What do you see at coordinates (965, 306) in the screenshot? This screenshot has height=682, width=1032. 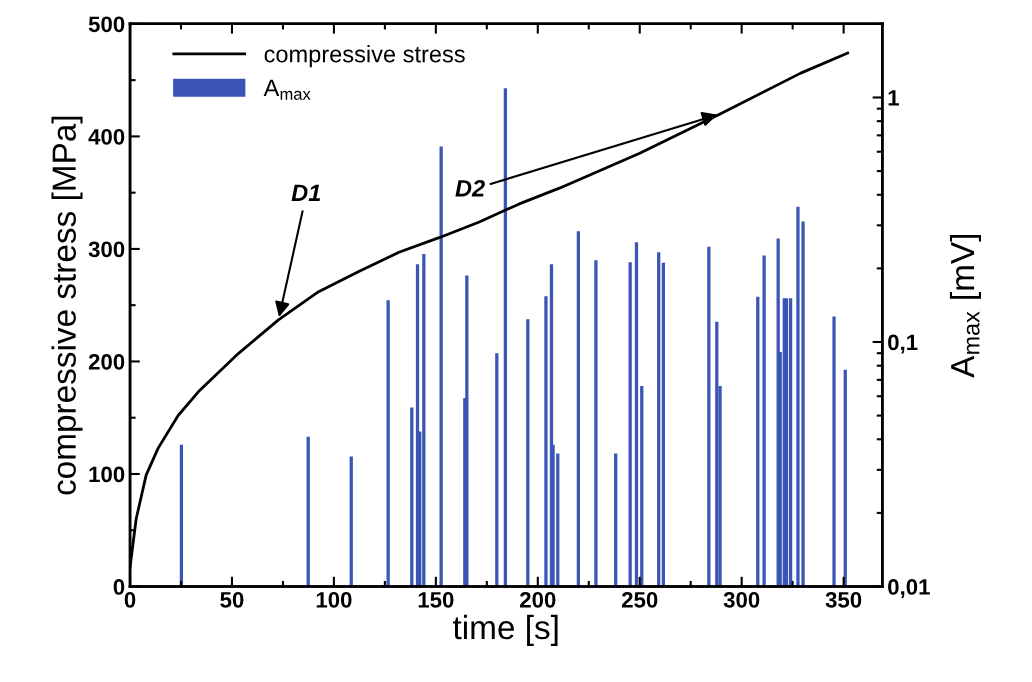 I see `y2-axis-title: A$_{max}$ [mV]` at bounding box center [965, 306].